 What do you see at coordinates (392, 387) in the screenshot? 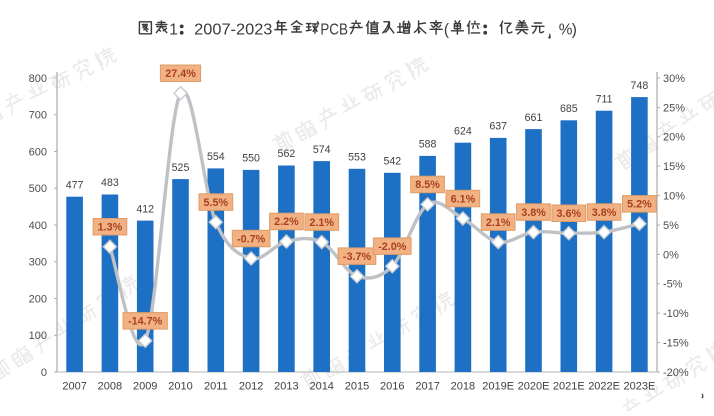
I see `svg-text: 2016` at bounding box center [392, 387].